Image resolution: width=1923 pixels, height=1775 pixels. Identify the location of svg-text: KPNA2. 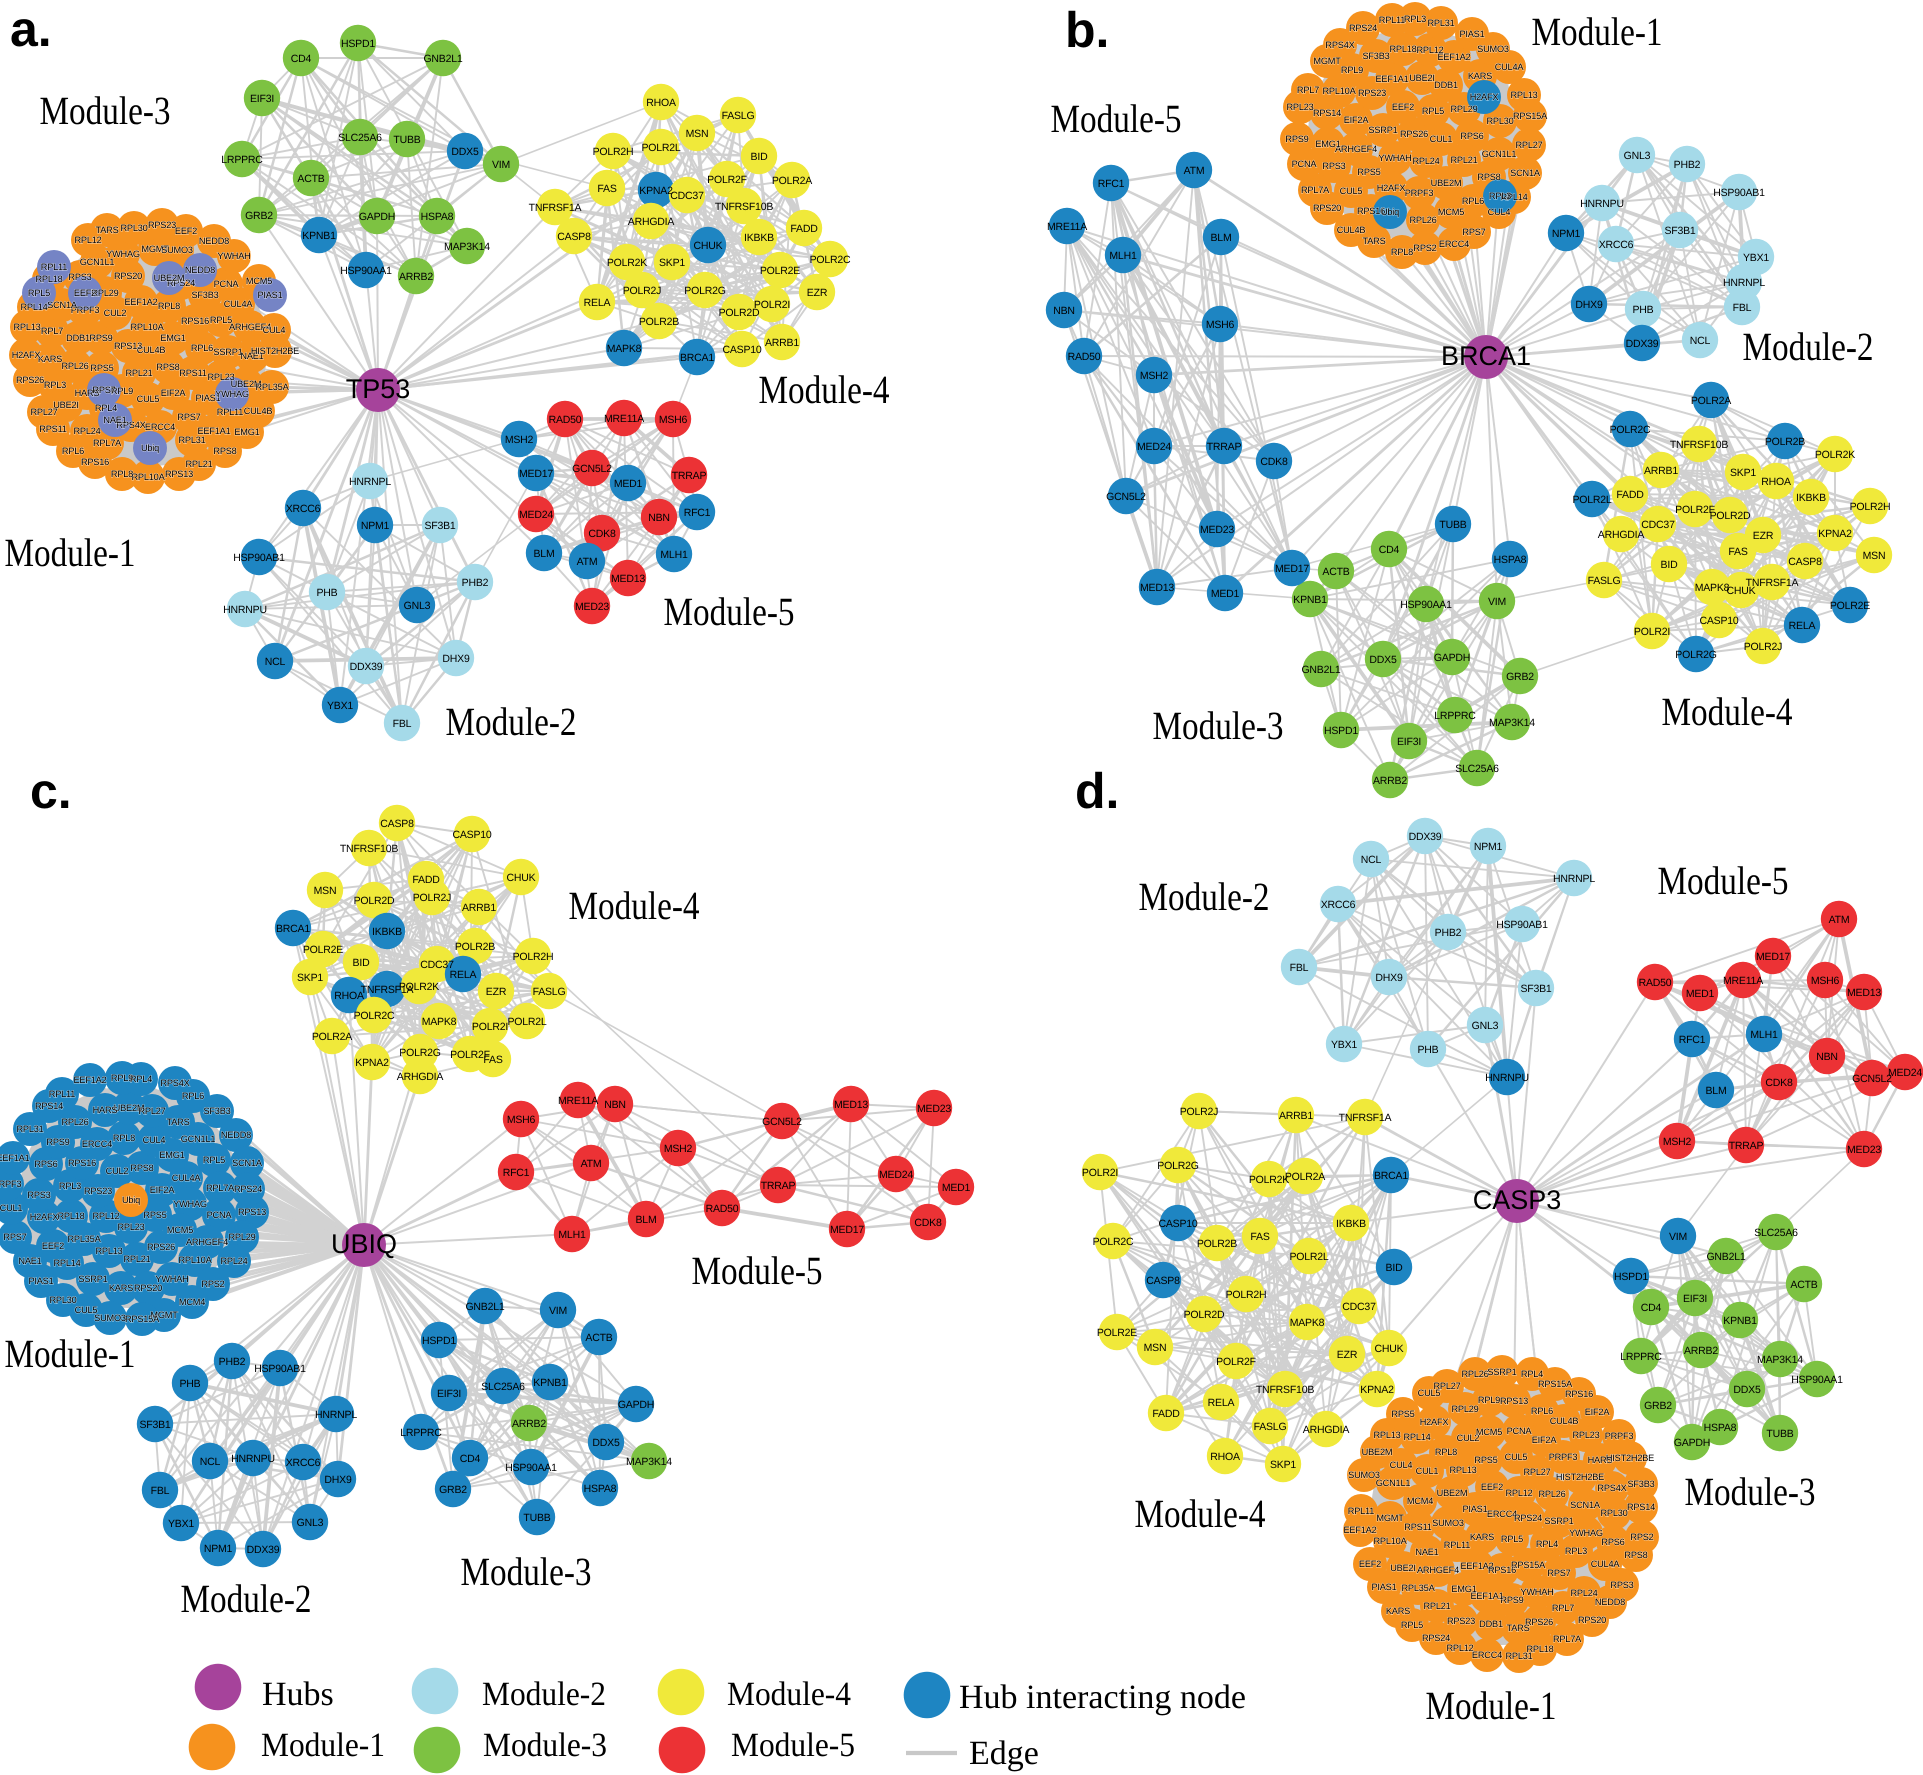
(656, 191).